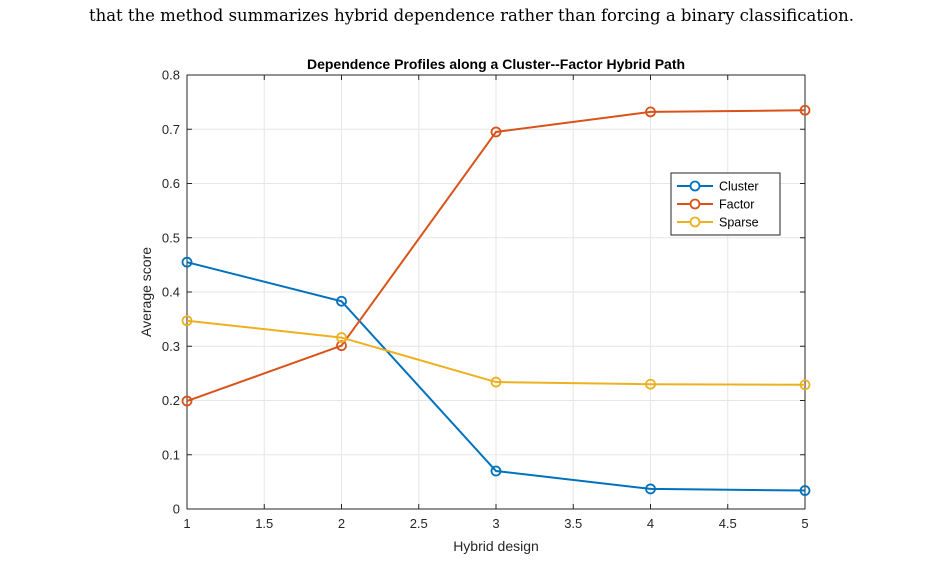 Image resolution: width=943 pixels, height=567 pixels. Describe the element at coordinates (573, 523) in the screenshot. I see `x-tick-label: 3.5` at that location.